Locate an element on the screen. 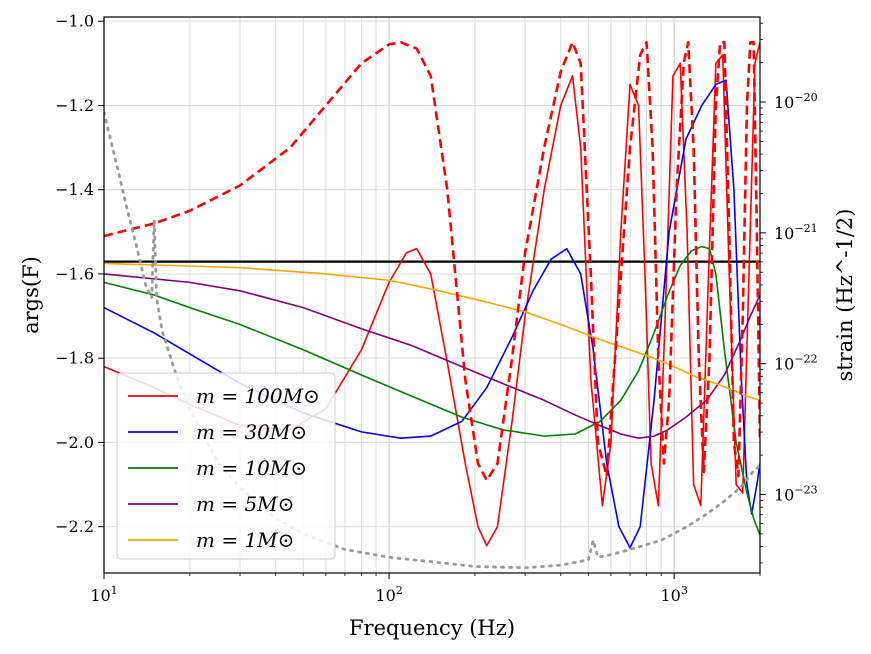  x-tick-label: 10³ is located at coordinates (673, 594).